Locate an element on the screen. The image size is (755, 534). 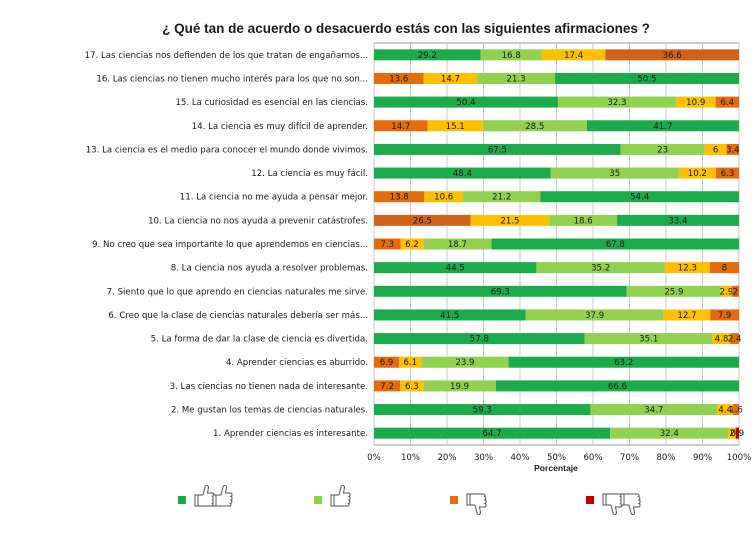
segment-value-label: 41.7 is located at coordinates (662, 127).